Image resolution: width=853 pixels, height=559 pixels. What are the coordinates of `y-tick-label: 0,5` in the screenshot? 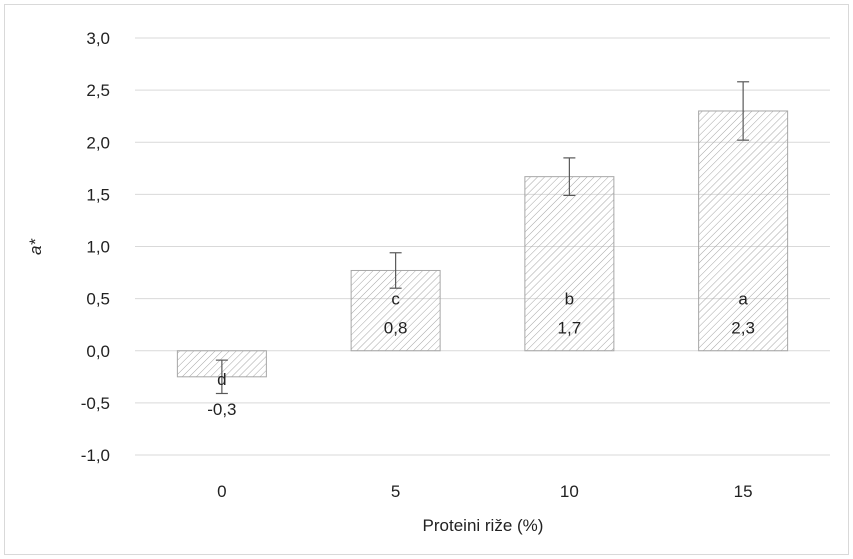 It's located at (98, 299).